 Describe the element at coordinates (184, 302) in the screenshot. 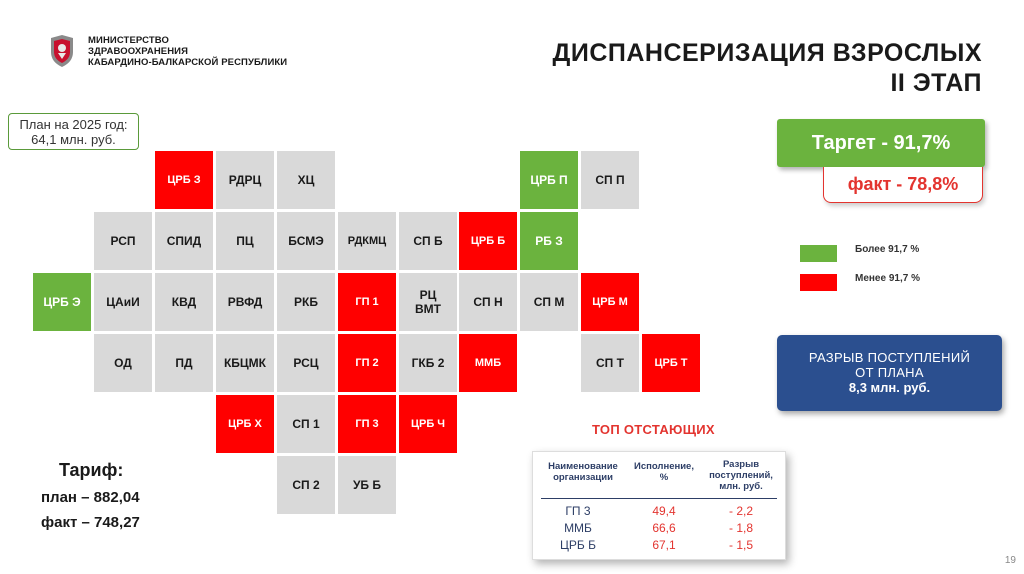

I see `grid-cell: КВД` at that location.